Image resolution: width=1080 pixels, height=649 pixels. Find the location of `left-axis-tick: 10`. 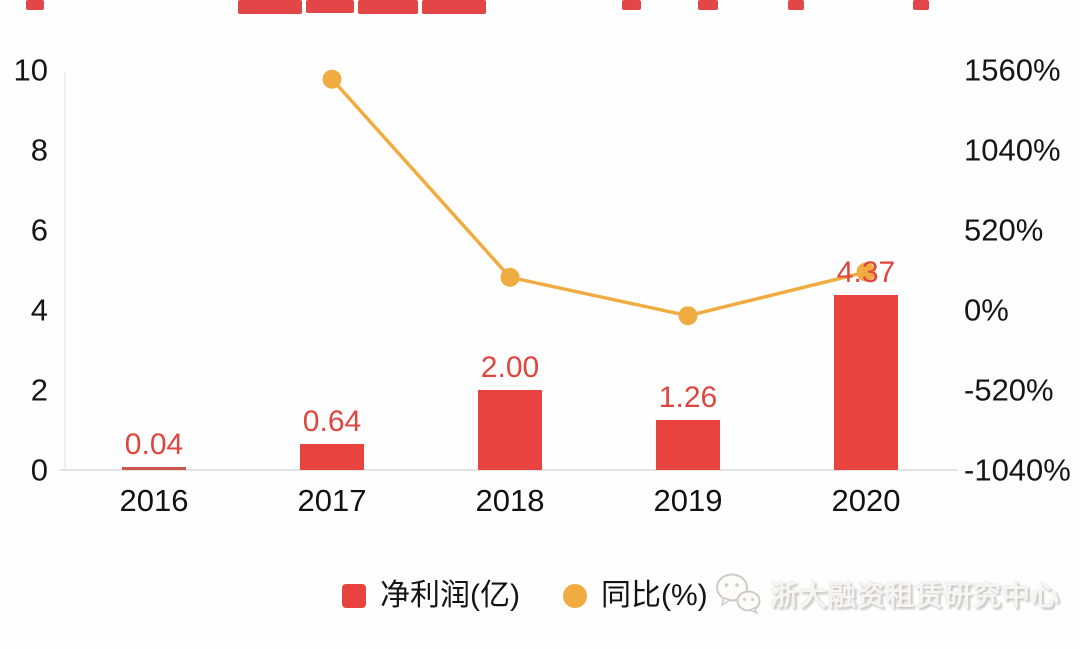

left-axis-tick: 10 is located at coordinates (30, 70).